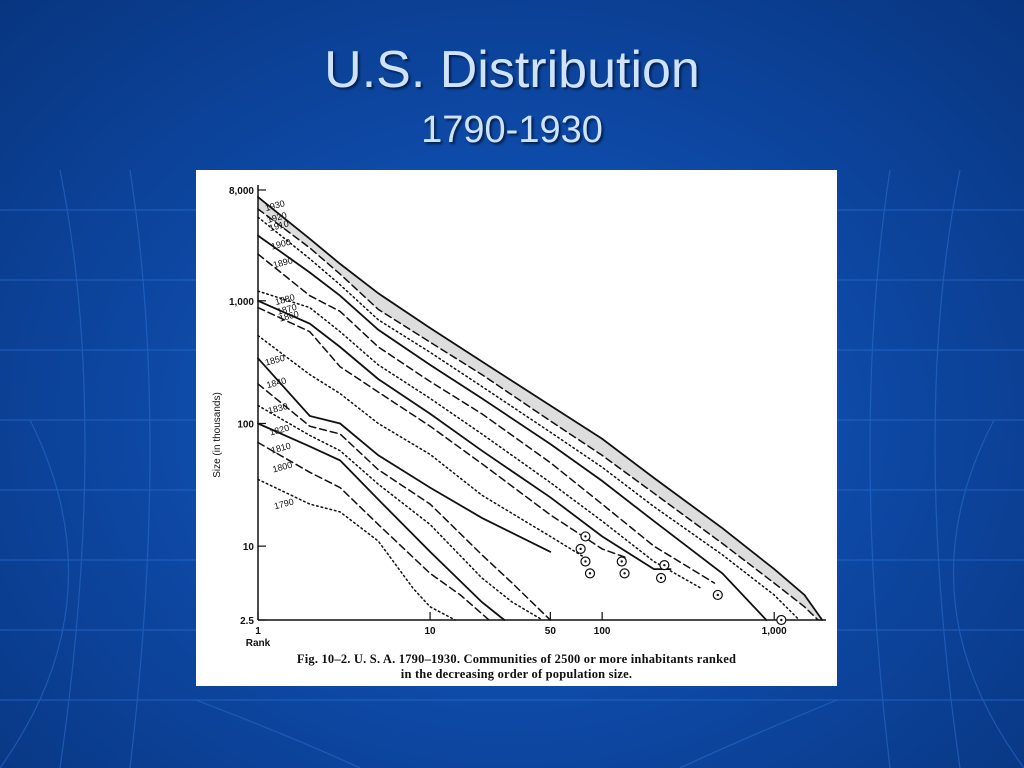  Describe the element at coordinates (602, 631) in the screenshot. I see `x-tick-label: 100` at that location.